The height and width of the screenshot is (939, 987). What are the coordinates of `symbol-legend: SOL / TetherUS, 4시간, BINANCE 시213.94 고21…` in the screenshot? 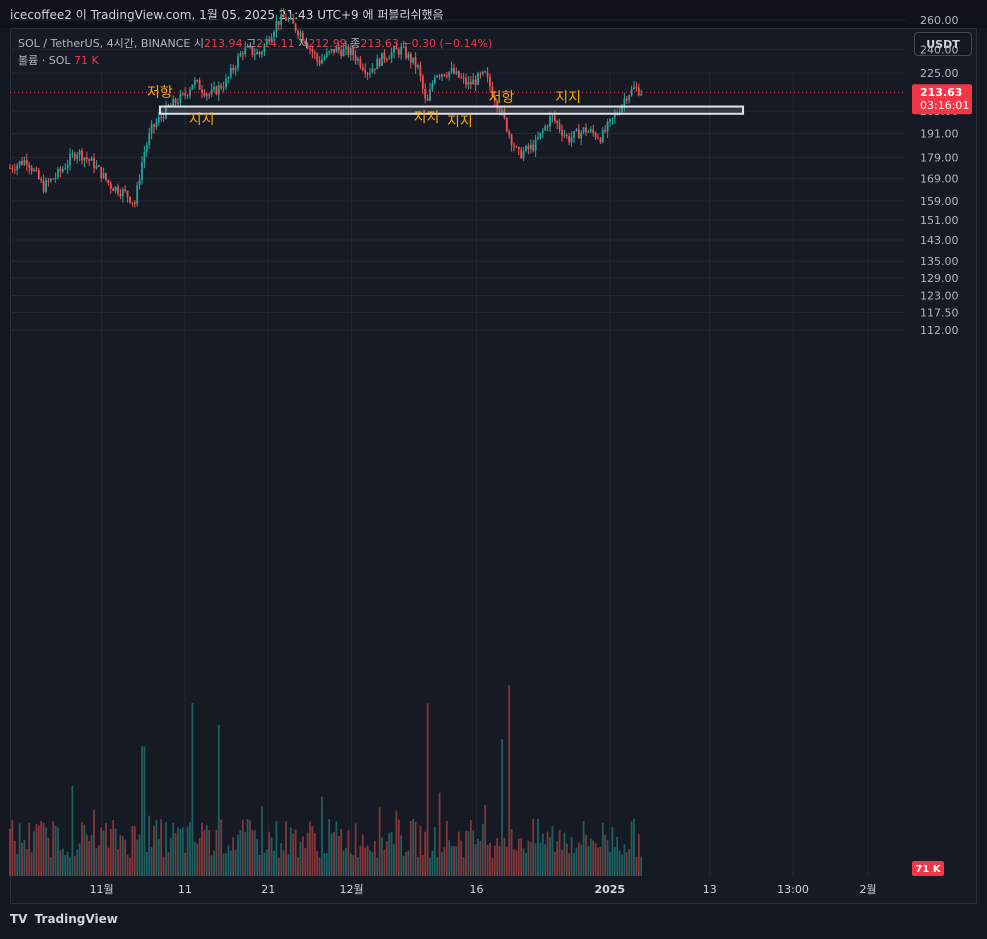 It's located at (255, 43).